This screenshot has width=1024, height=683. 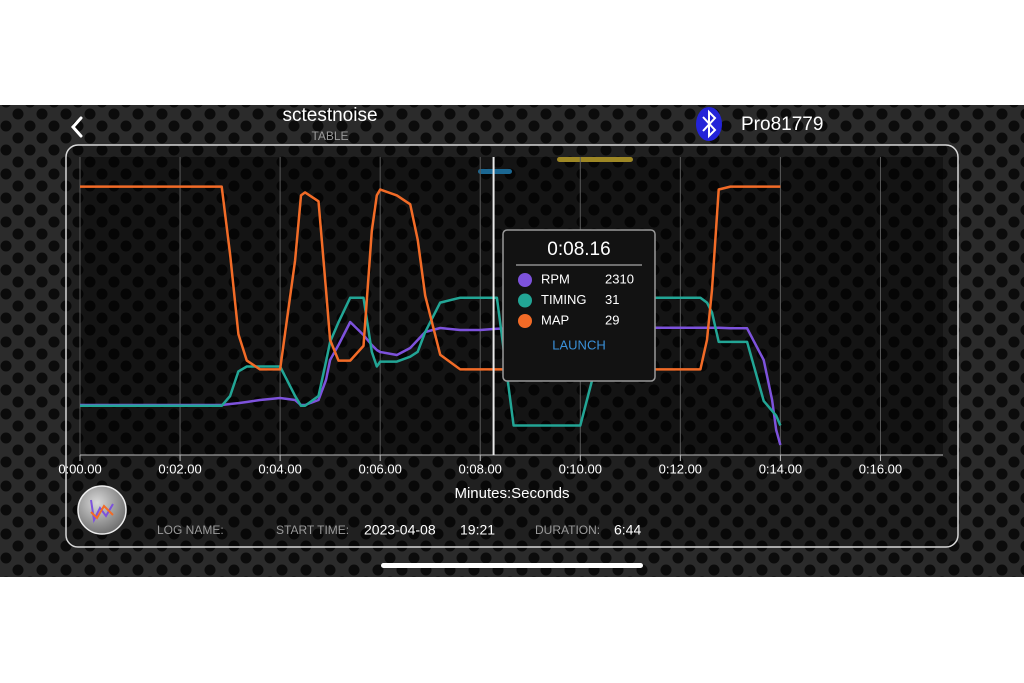 What do you see at coordinates (612, 299) in the screenshot?
I see `tooltip-value: 31` at bounding box center [612, 299].